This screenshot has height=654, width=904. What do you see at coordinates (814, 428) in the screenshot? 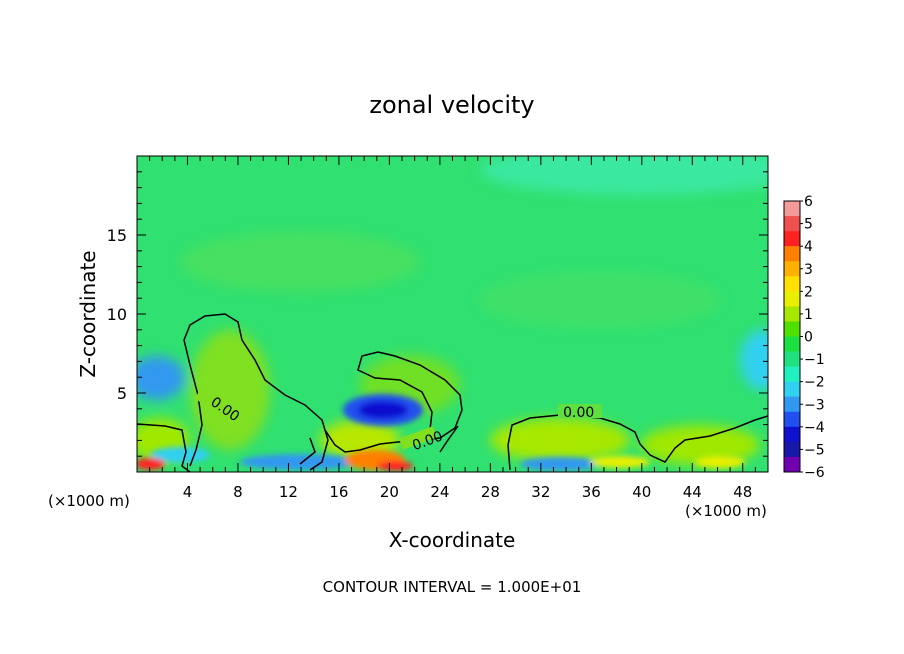
I see `colorbar-label: −4` at bounding box center [814, 428].